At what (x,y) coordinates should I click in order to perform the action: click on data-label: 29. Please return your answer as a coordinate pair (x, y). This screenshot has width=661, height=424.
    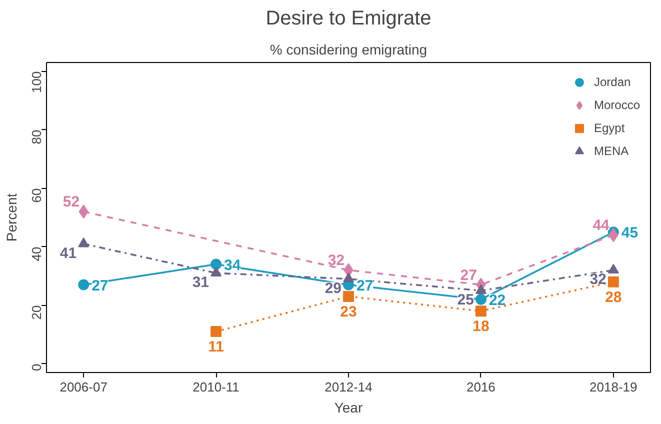
    Looking at the image, I should click on (333, 288).